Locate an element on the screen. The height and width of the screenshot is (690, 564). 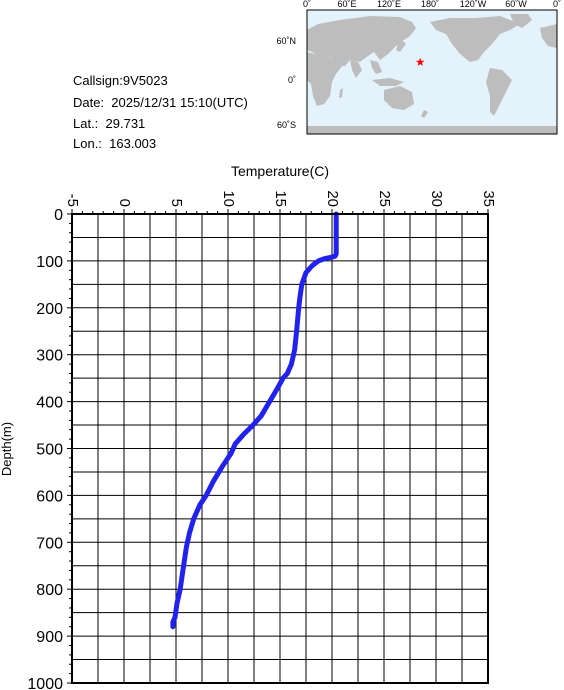
x-tick-label: 25 is located at coordinates (384, 198).